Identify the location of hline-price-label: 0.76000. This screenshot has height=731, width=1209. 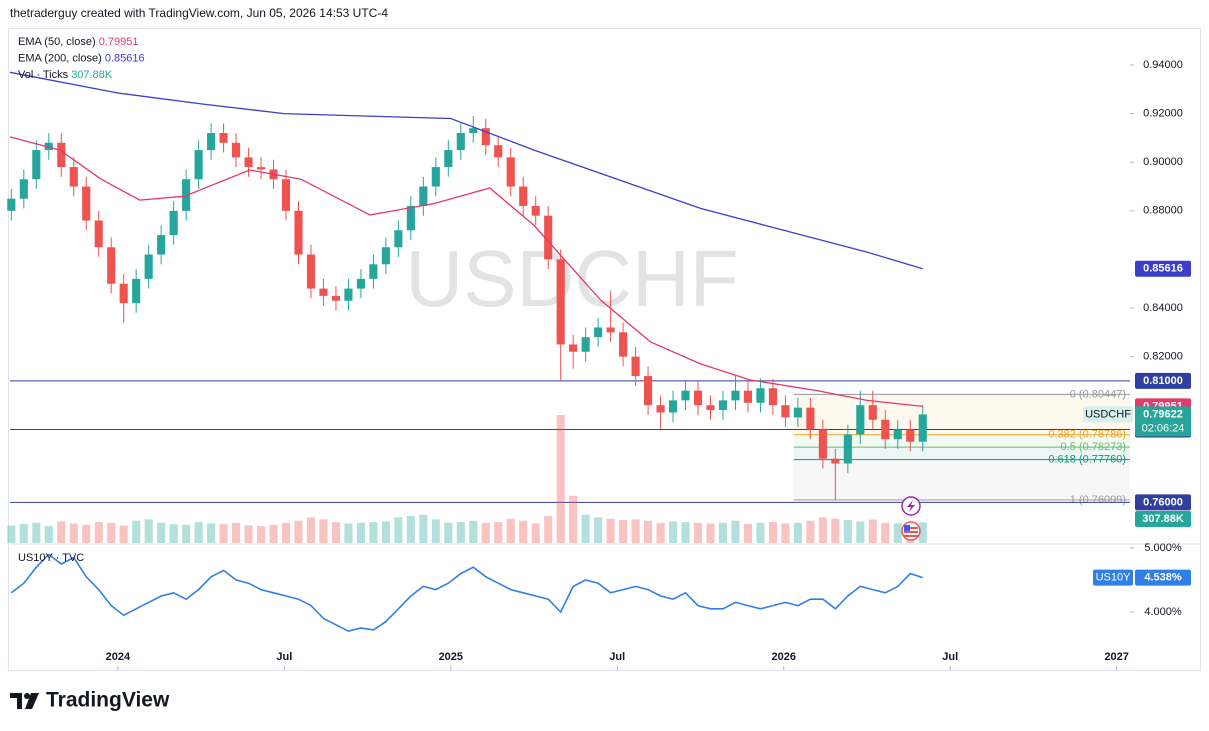
(1163, 502).